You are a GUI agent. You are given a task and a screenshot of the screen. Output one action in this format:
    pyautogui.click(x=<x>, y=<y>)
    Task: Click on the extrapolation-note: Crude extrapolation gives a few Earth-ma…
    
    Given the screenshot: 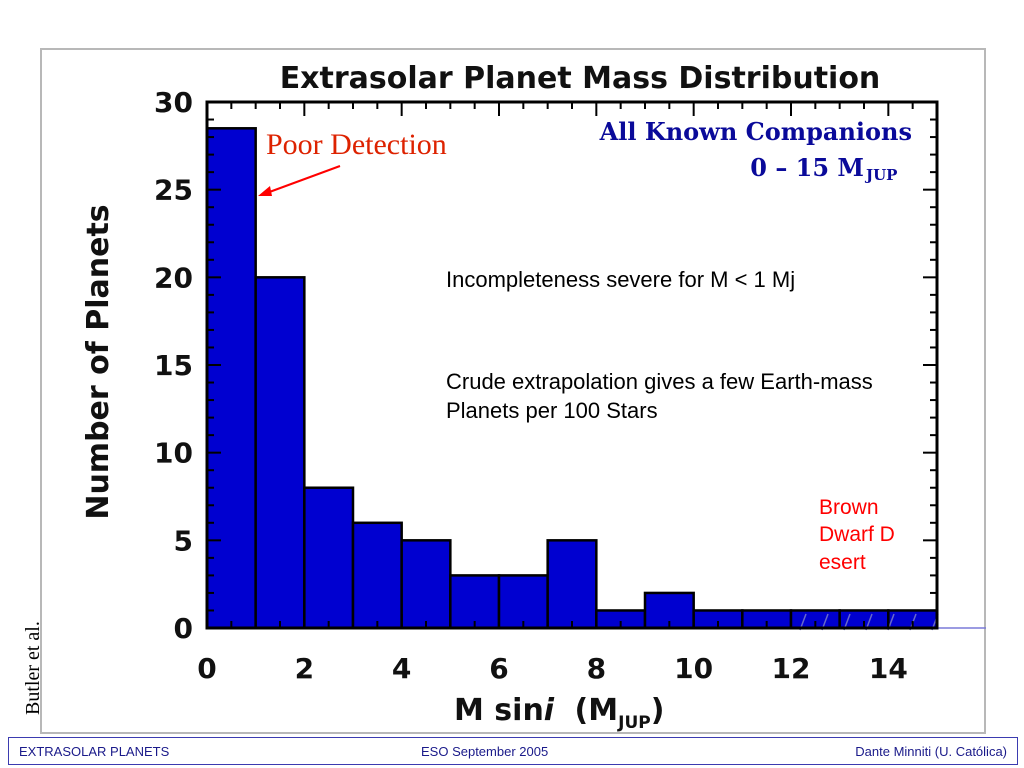 What is the action you would take?
    pyautogui.click(x=659, y=396)
    